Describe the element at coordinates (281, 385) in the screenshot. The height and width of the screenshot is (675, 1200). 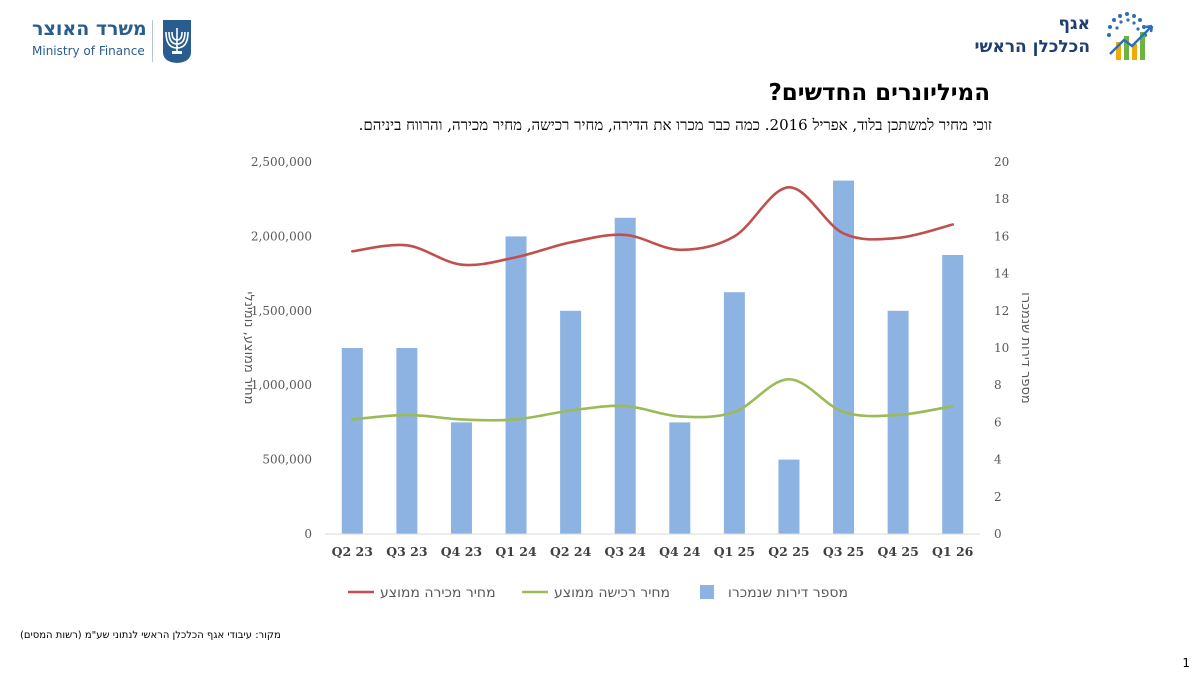
I see `left-tick-label: 1,000,000` at that location.